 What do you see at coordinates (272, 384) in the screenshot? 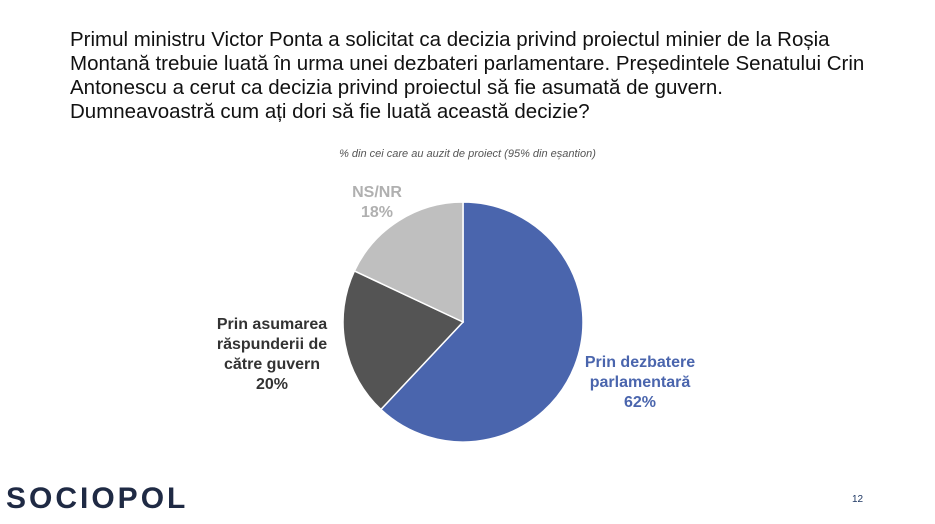
I see `value-label: 20%` at bounding box center [272, 384].